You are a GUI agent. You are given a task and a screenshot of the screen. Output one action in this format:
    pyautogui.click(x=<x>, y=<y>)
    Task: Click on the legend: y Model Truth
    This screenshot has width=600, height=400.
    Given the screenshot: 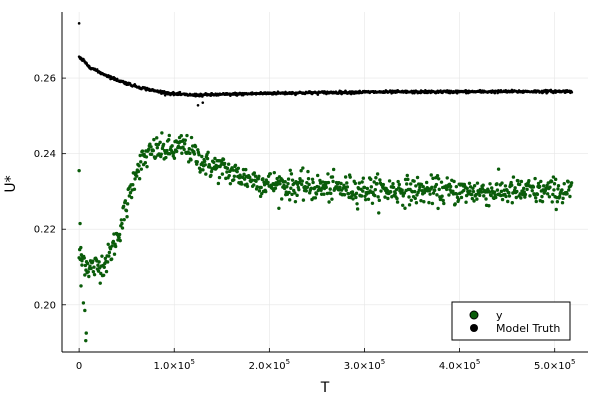 What is the action you would take?
    pyautogui.click(x=511, y=321)
    